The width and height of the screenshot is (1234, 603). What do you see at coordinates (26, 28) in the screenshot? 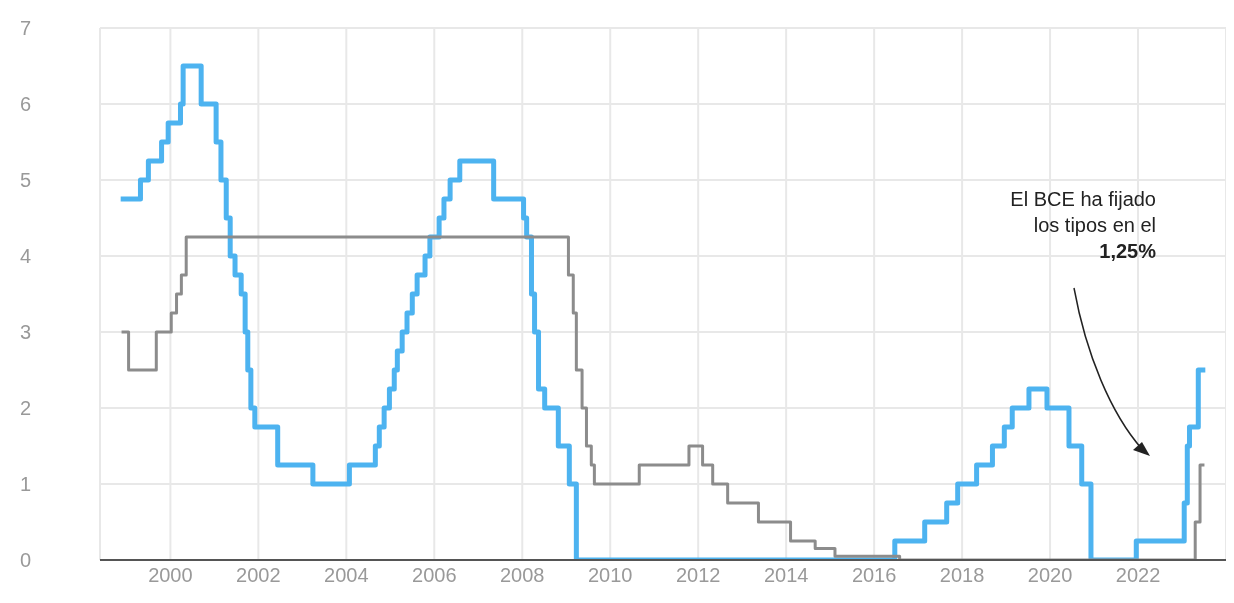
I see `y-tick-label: 7` at bounding box center [26, 28].